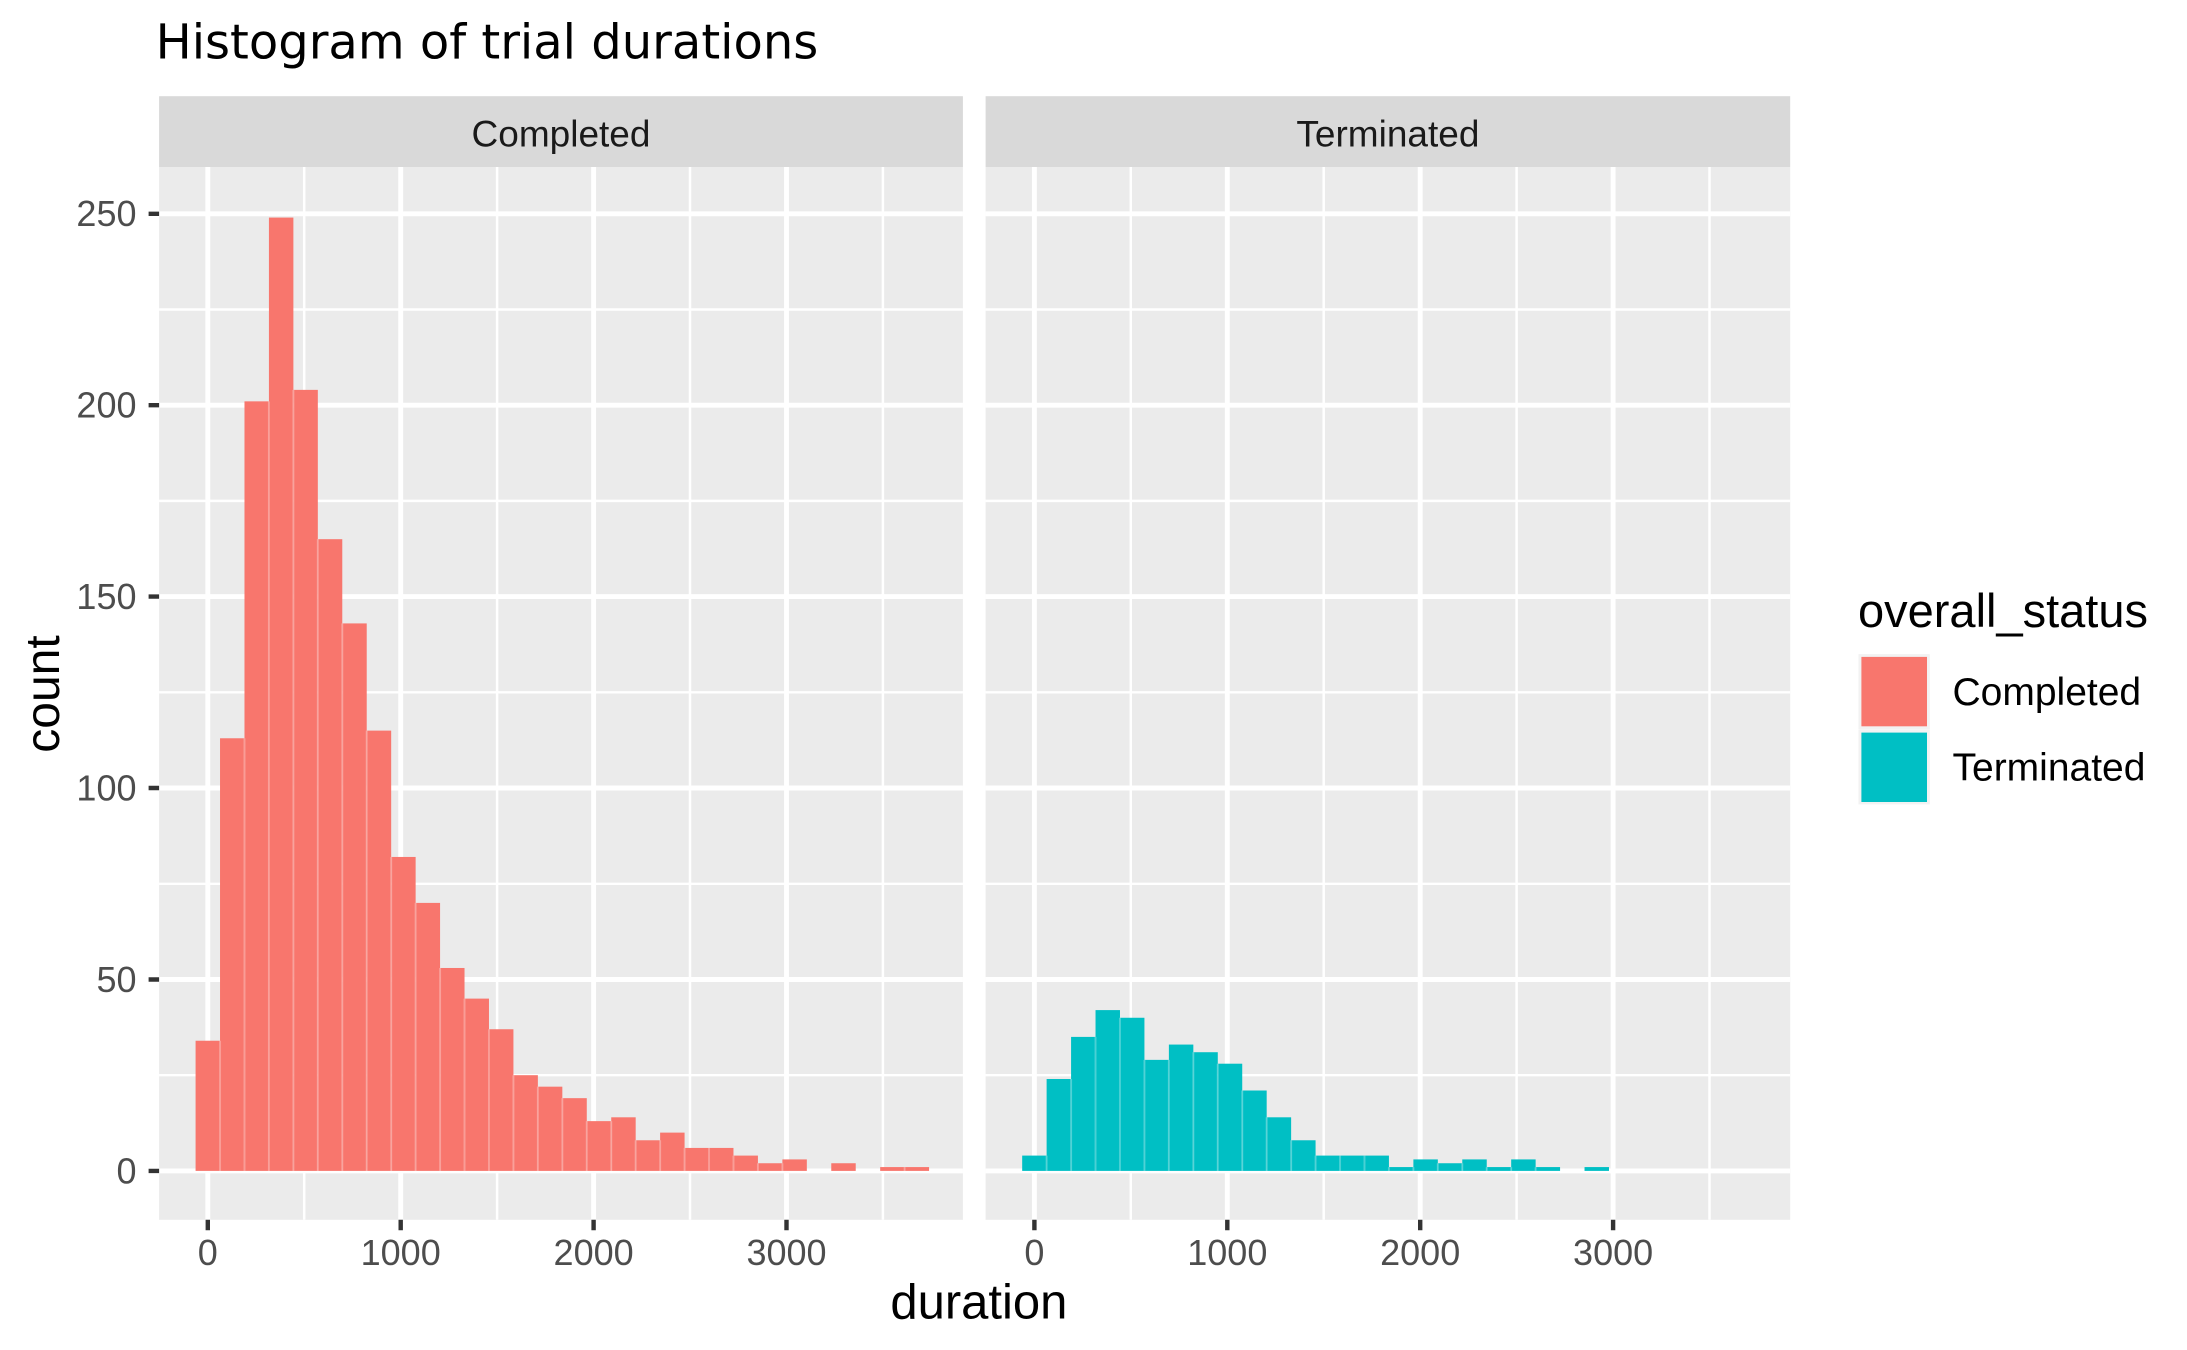  I want to click on svg-text: count, so click(43, 693).